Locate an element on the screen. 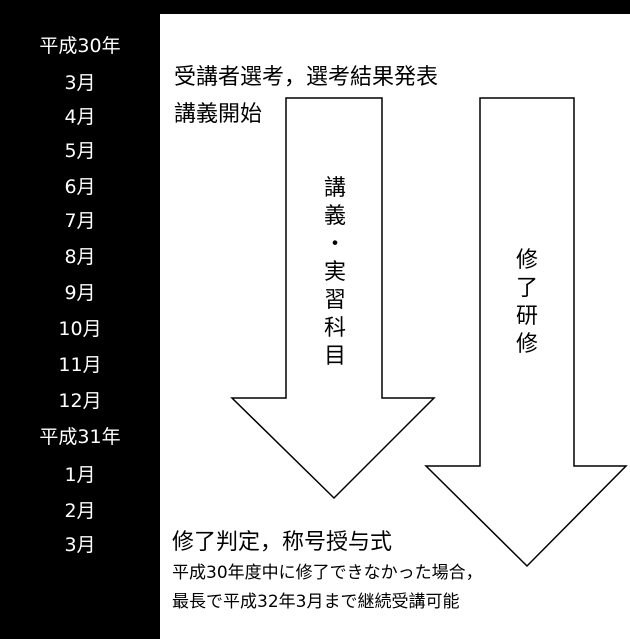 The image size is (630, 639). timeline-month: 11月 is located at coordinates (80, 365).